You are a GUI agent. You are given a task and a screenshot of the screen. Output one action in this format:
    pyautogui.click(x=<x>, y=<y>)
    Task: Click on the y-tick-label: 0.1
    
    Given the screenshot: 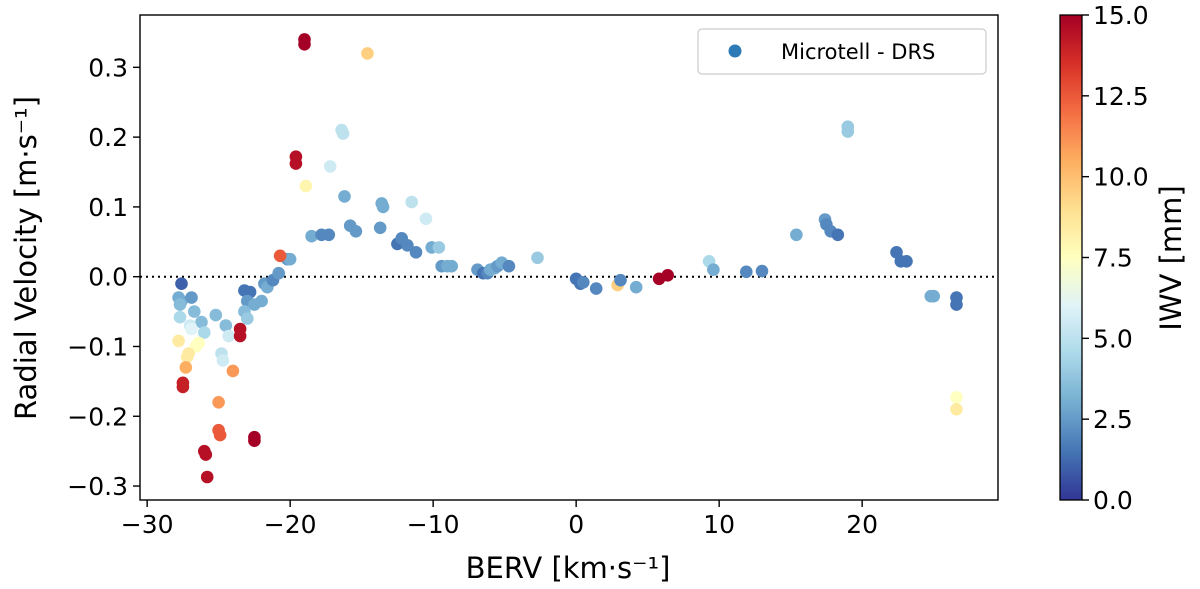 What is the action you would take?
    pyautogui.click(x=108, y=207)
    